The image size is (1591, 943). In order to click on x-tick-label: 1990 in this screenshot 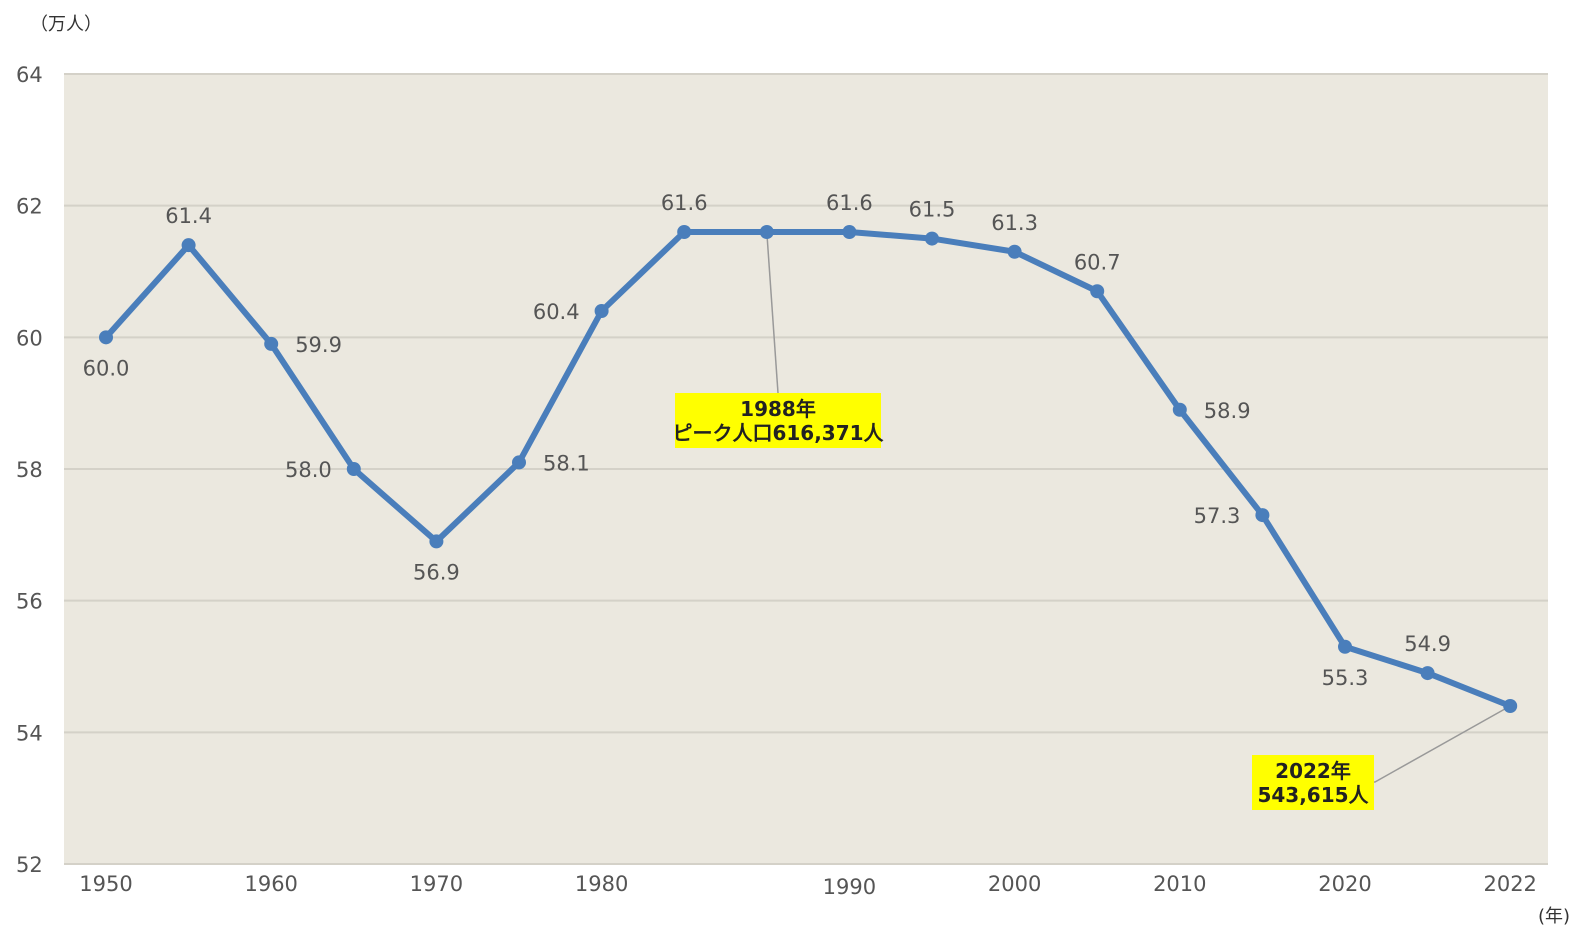, I will do `click(849, 887)`.